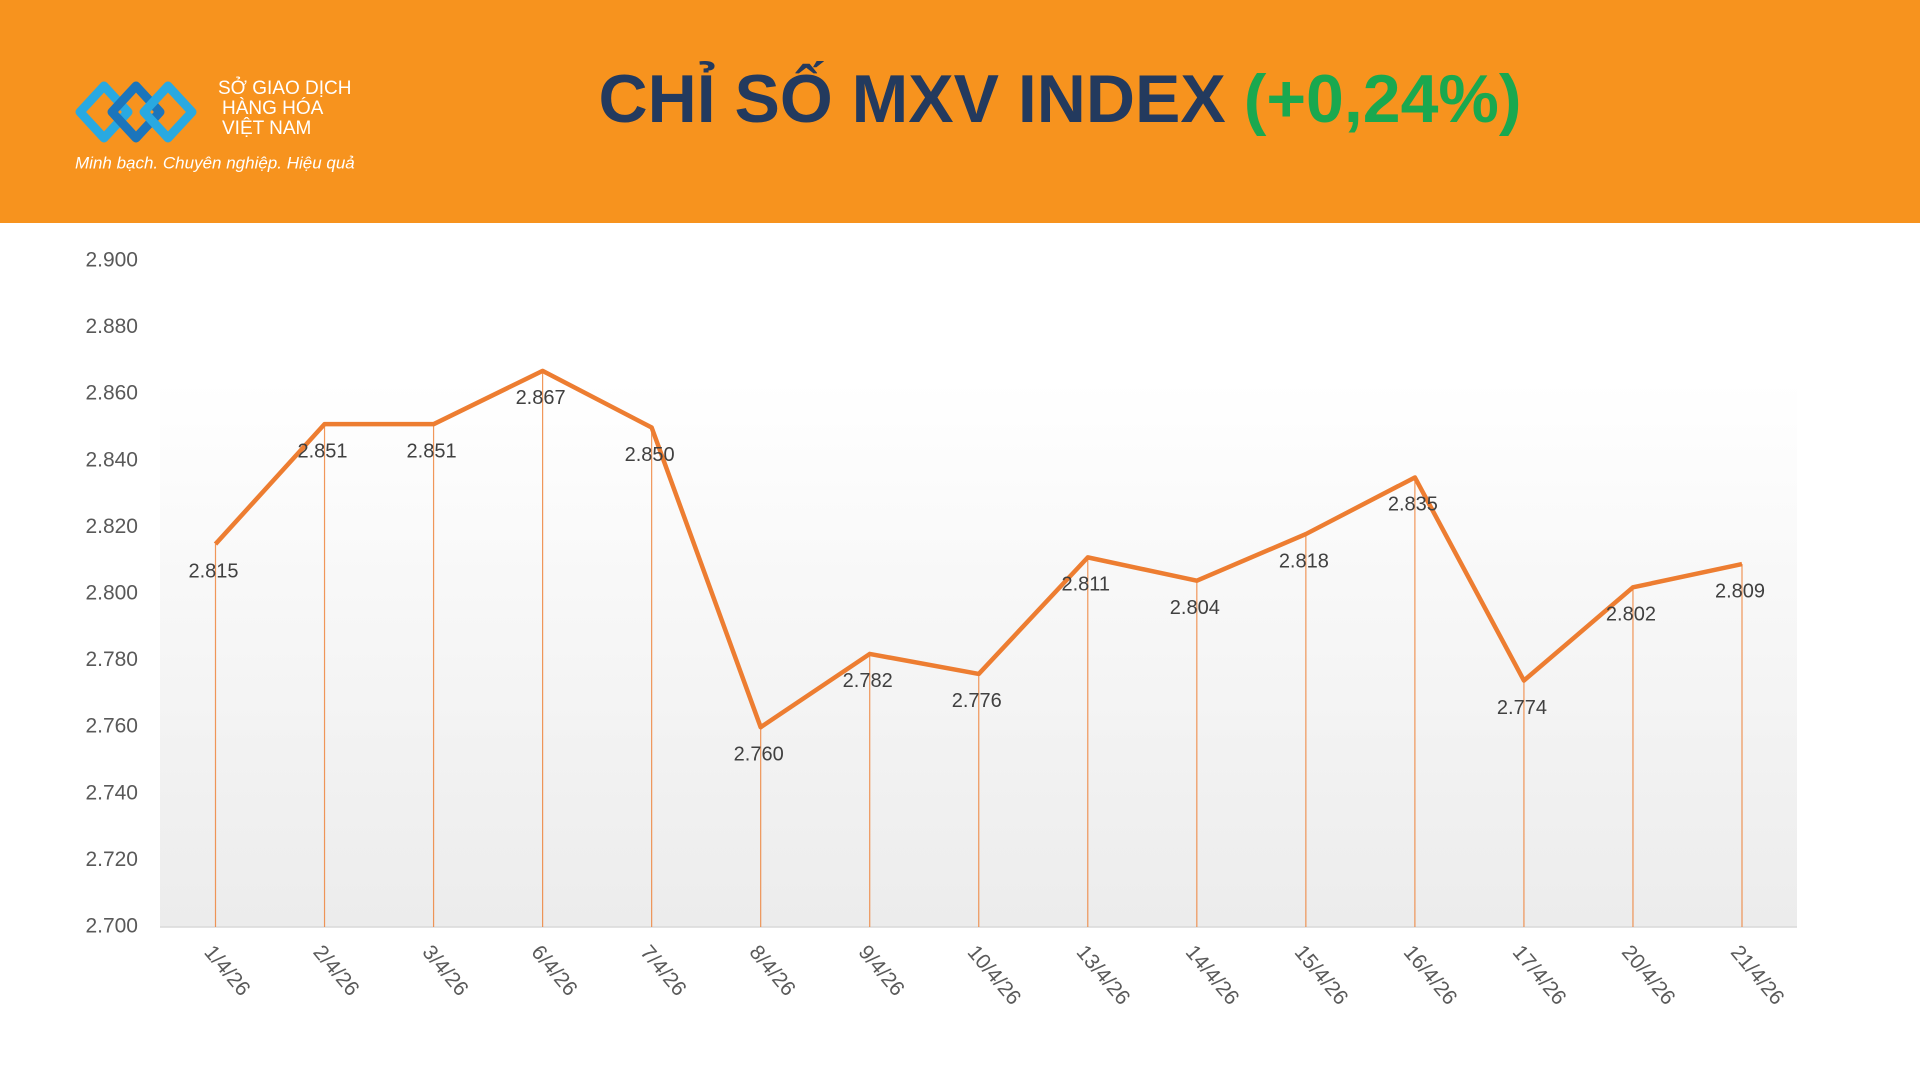 This screenshot has height=1085, width=1920. I want to click on y-tick-label: 2.900, so click(111, 260).